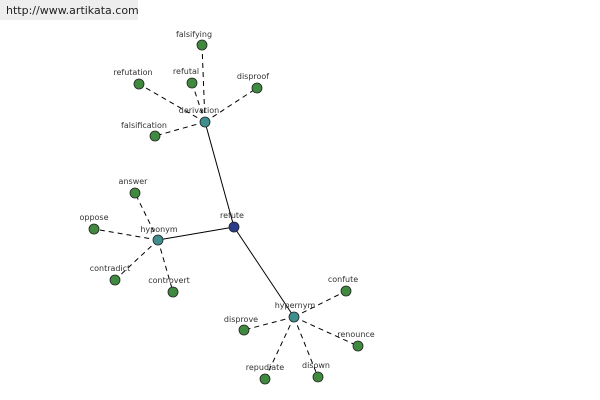  What do you see at coordinates (232, 215) in the screenshot?
I see `node-label: refute` at bounding box center [232, 215].